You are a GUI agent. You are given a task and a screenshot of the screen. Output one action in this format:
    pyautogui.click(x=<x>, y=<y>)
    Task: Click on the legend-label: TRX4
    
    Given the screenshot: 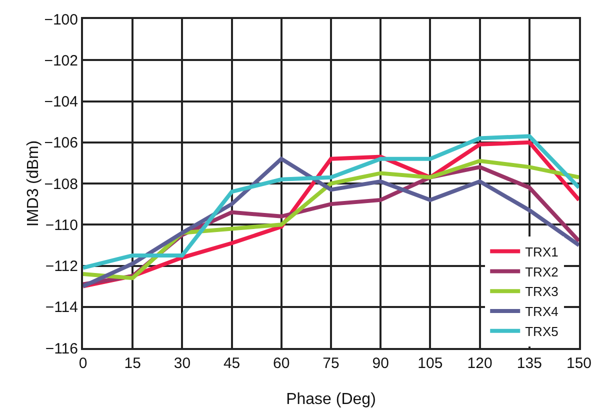 What is the action you would take?
    pyautogui.click(x=541, y=312)
    